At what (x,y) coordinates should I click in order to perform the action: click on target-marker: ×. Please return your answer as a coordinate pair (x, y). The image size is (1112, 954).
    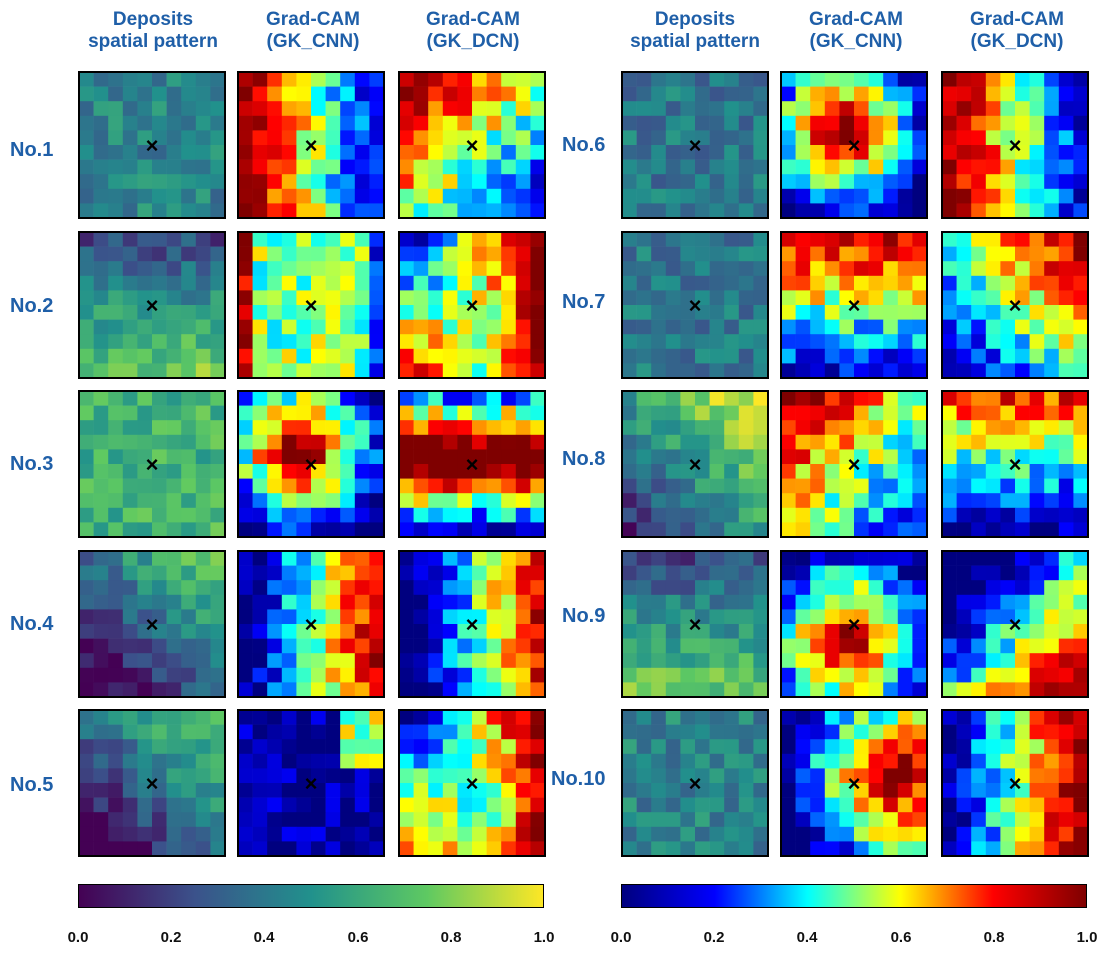
    Looking at the image, I should click on (695, 145).